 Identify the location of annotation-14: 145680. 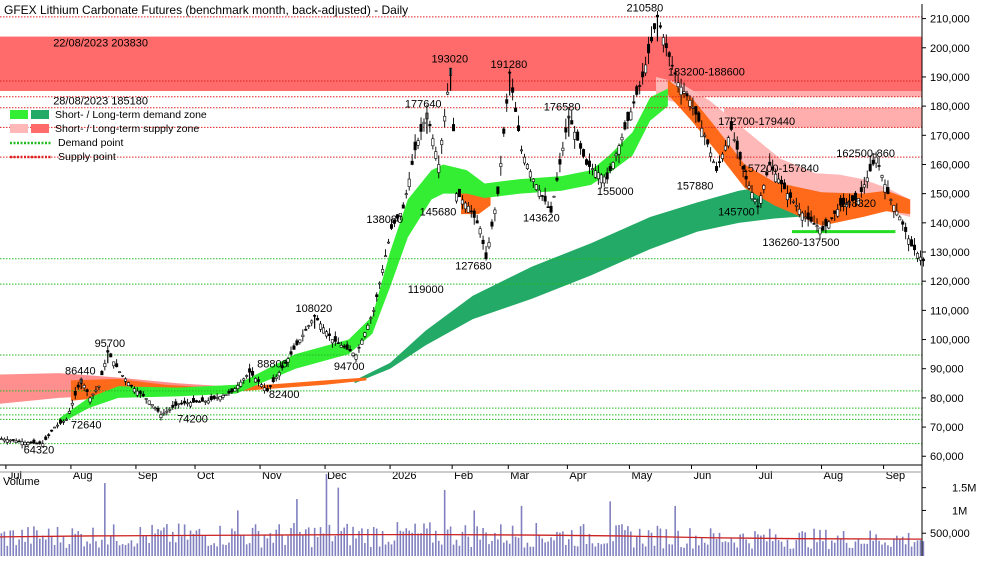
(438, 213).